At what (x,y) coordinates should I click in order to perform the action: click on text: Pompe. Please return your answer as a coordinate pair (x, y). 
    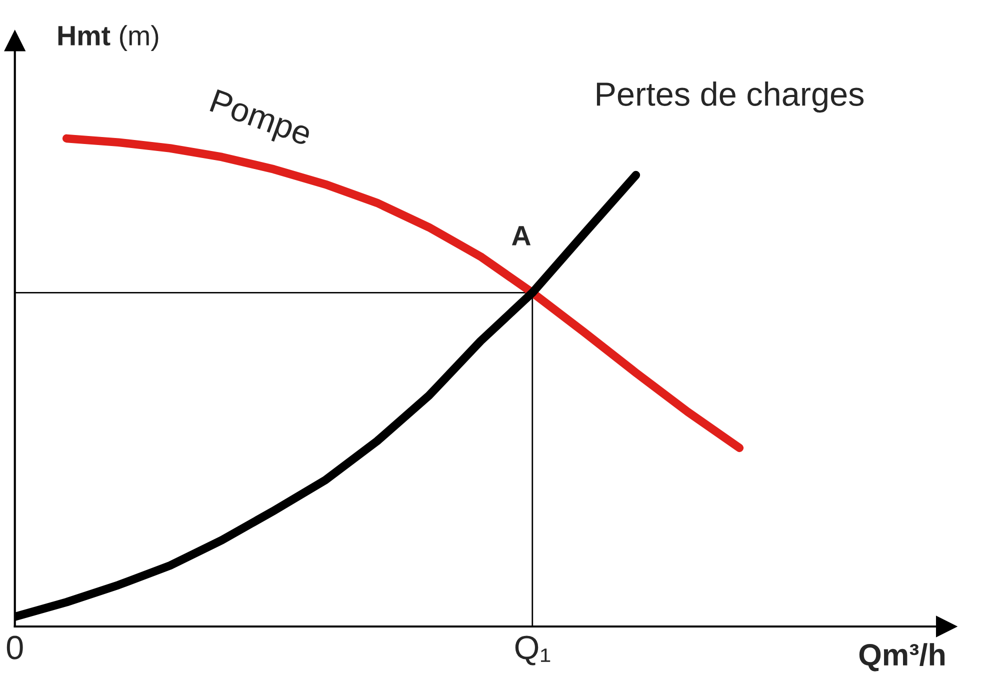
    Looking at the image, I should click on (260, 120).